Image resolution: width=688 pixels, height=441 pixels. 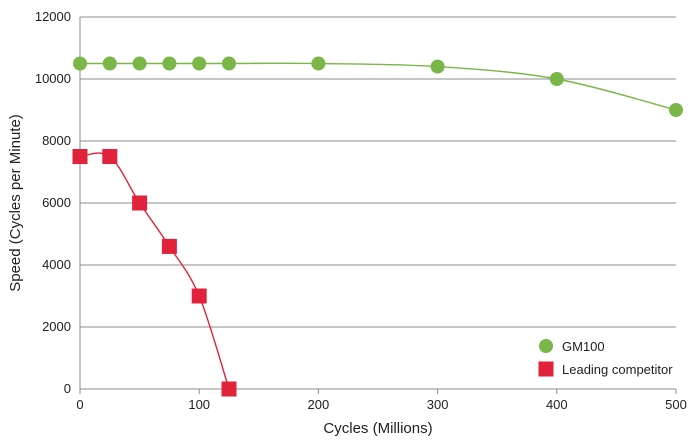 I want to click on x-tick-labels: 0 100 200 300 400 500, so click(x=381, y=404).